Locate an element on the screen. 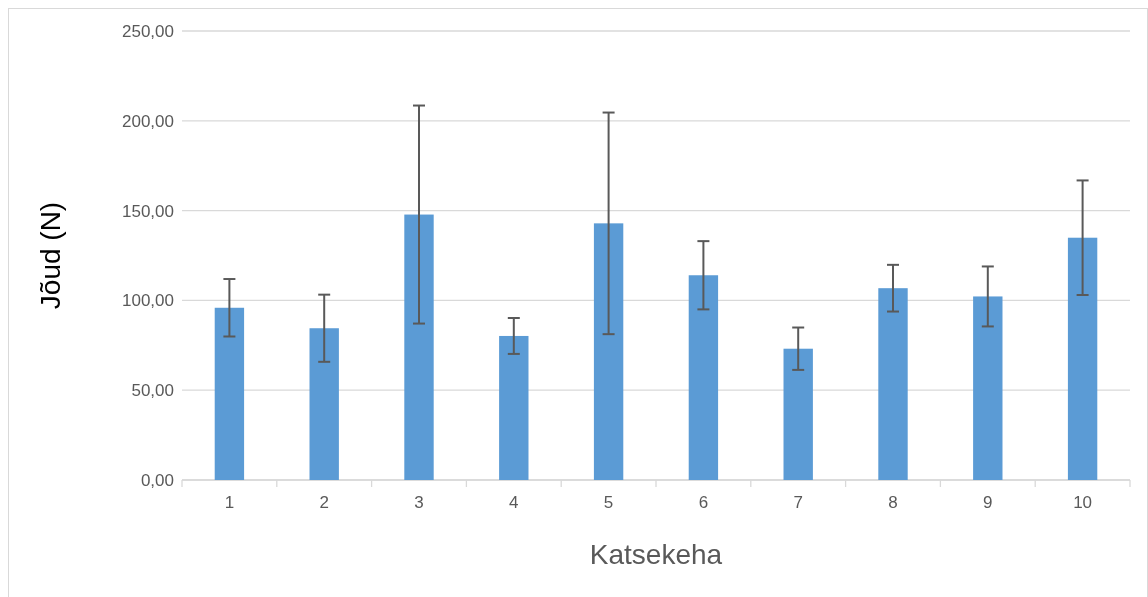  x-tick-label: 5 is located at coordinates (608, 502).